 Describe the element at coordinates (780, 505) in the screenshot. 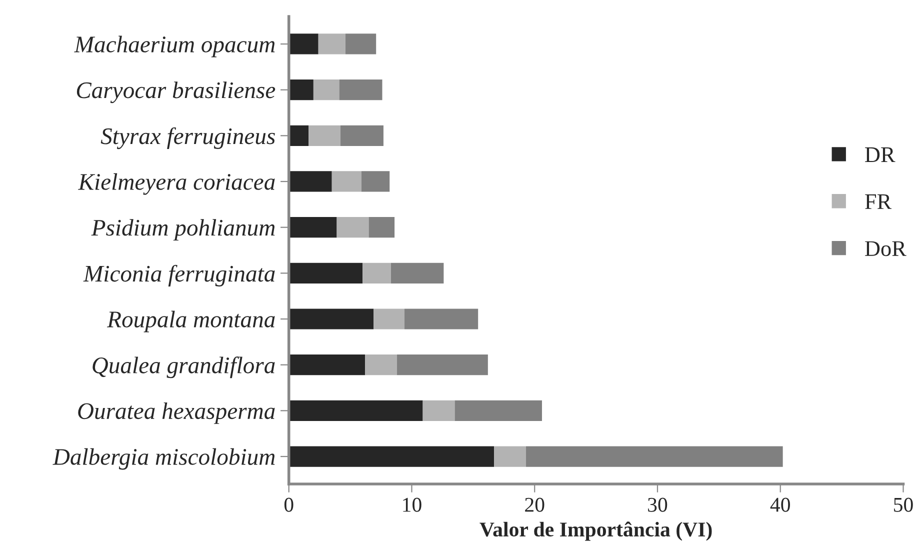

I see `x-tick-label: 40` at that location.